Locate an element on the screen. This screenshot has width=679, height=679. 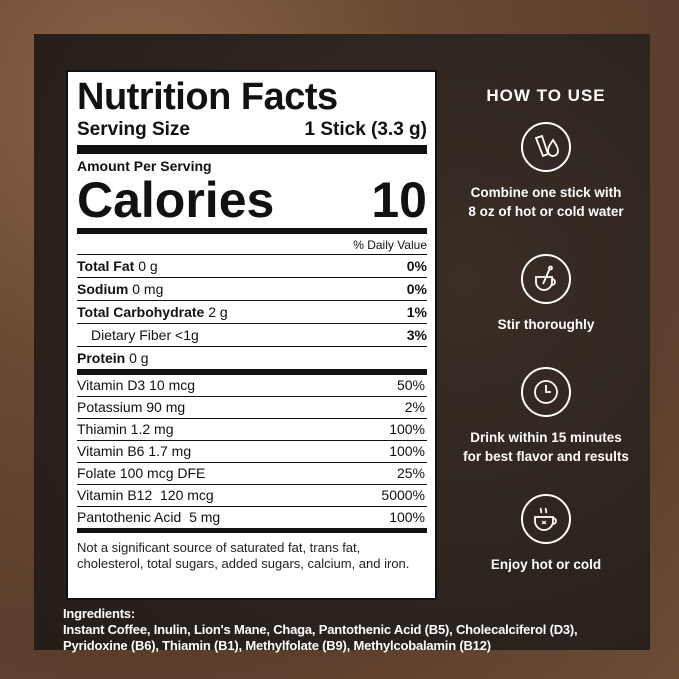
nutrient-name: Sodium is located at coordinates (103, 289).